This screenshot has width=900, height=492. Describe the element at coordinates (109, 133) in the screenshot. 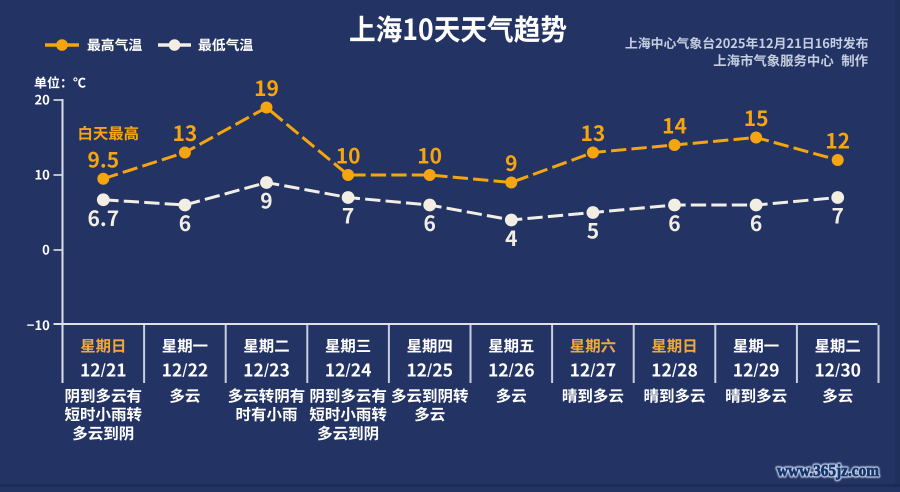

I see `svg-text: 白天最高` at that location.